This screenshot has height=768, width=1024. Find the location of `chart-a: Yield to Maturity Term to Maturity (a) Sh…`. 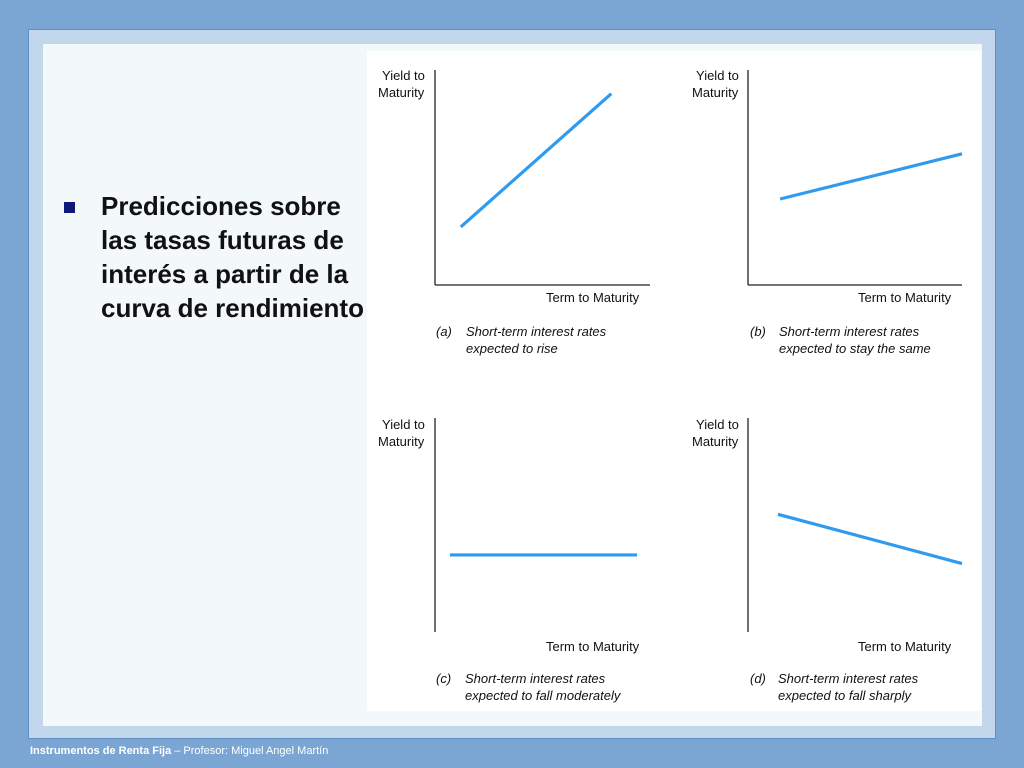

chart-a: Yield to Maturity Term to Maturity (a) Sh… is located at coordinates (514, 212).